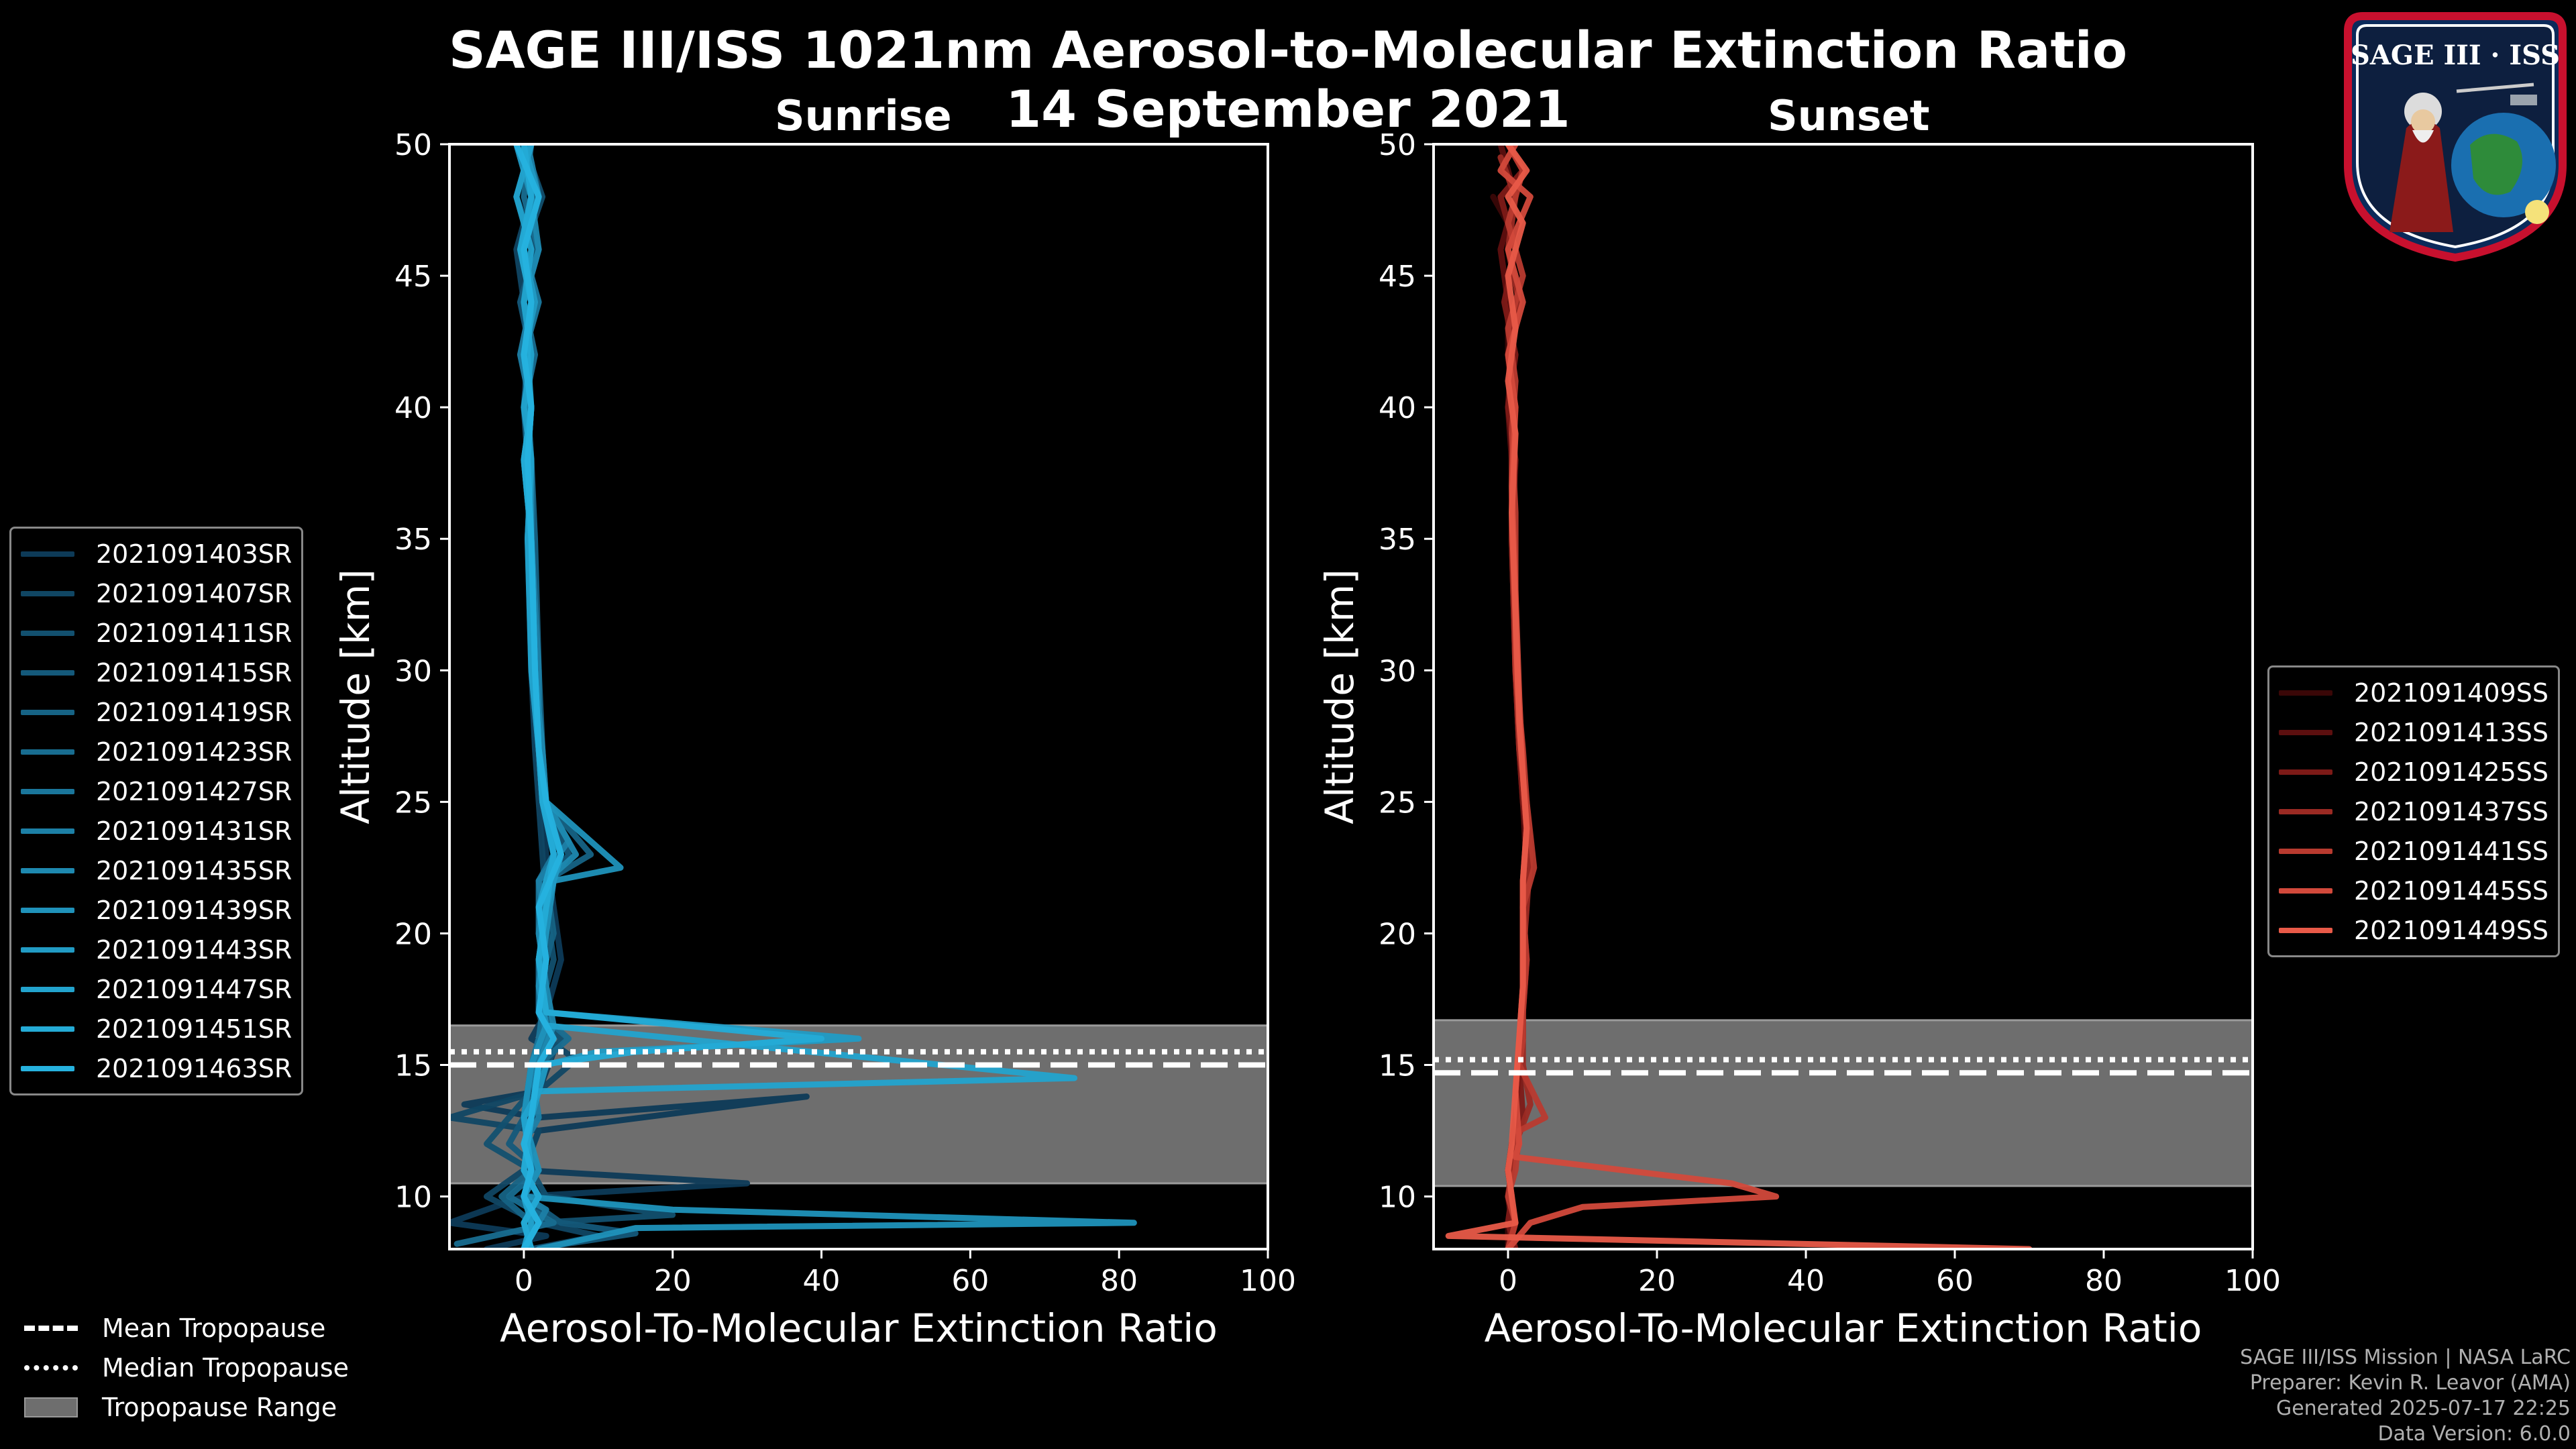  I want to click on sunset-ytick-label: 20, so click(1397, 934).